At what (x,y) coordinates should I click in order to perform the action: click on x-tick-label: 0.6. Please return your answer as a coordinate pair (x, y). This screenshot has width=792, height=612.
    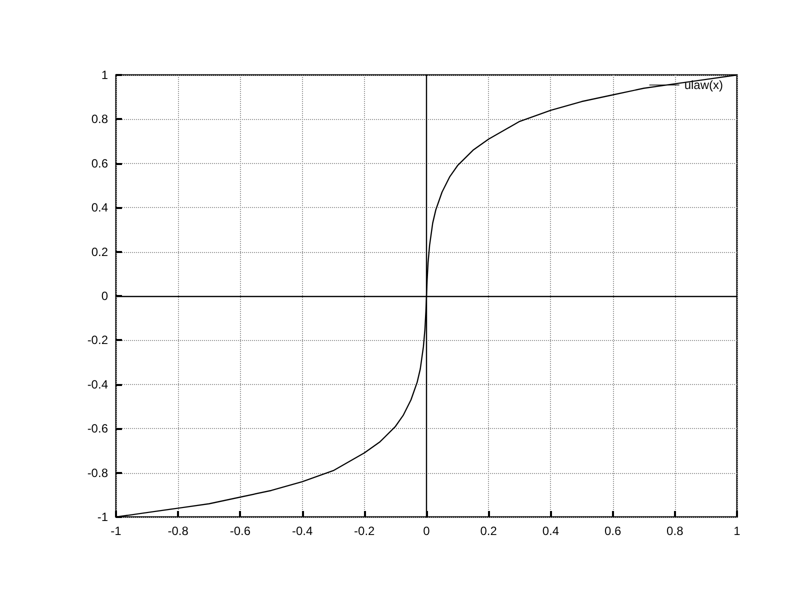
    Looking at the image, I should click on (613, 531).